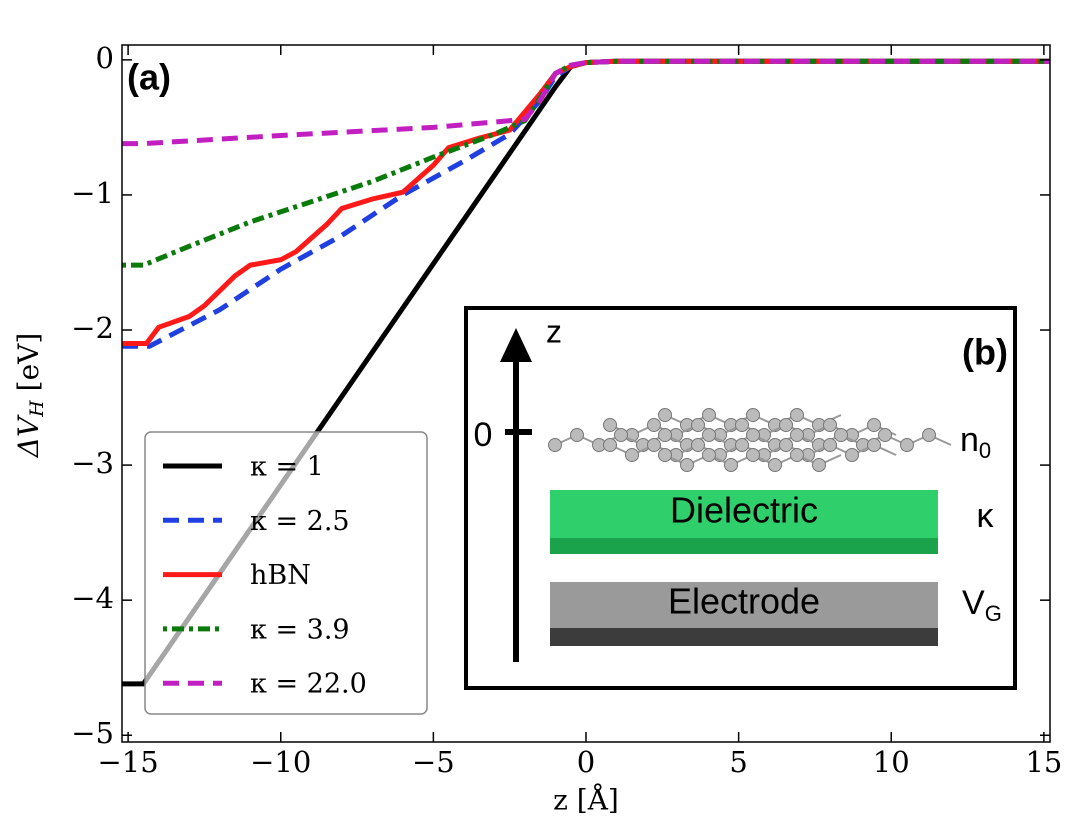  I want to click on arrow-head, so click(516, 345).